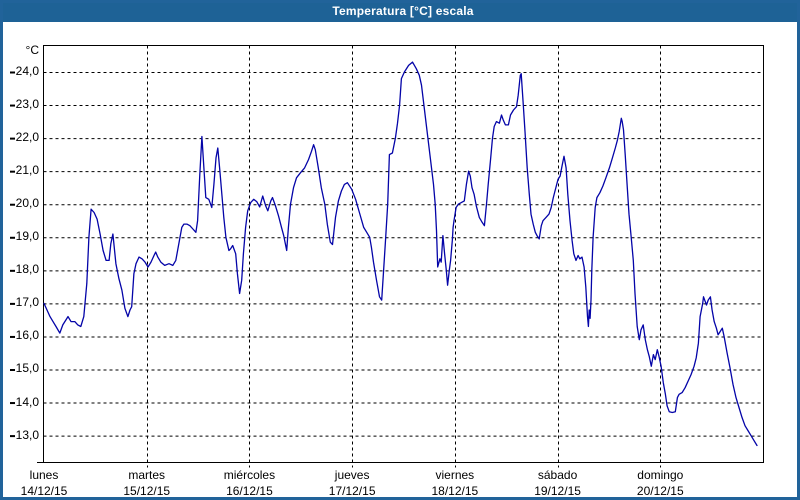 The width and height of the screenshot is (800, 500). I want to click on x-day-label: domingo, so click(660, 475).